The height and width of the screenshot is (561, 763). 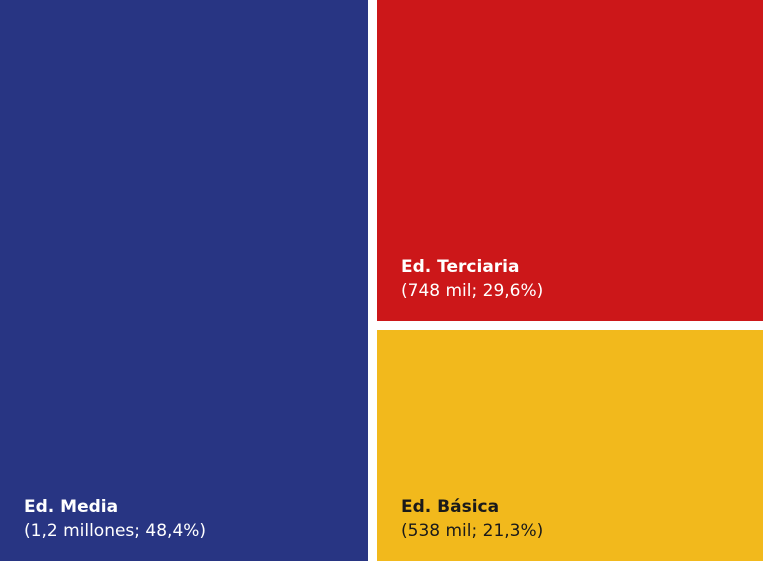 I want to click on tile-name-label: Ed. Media, so click(x=71, y=507).